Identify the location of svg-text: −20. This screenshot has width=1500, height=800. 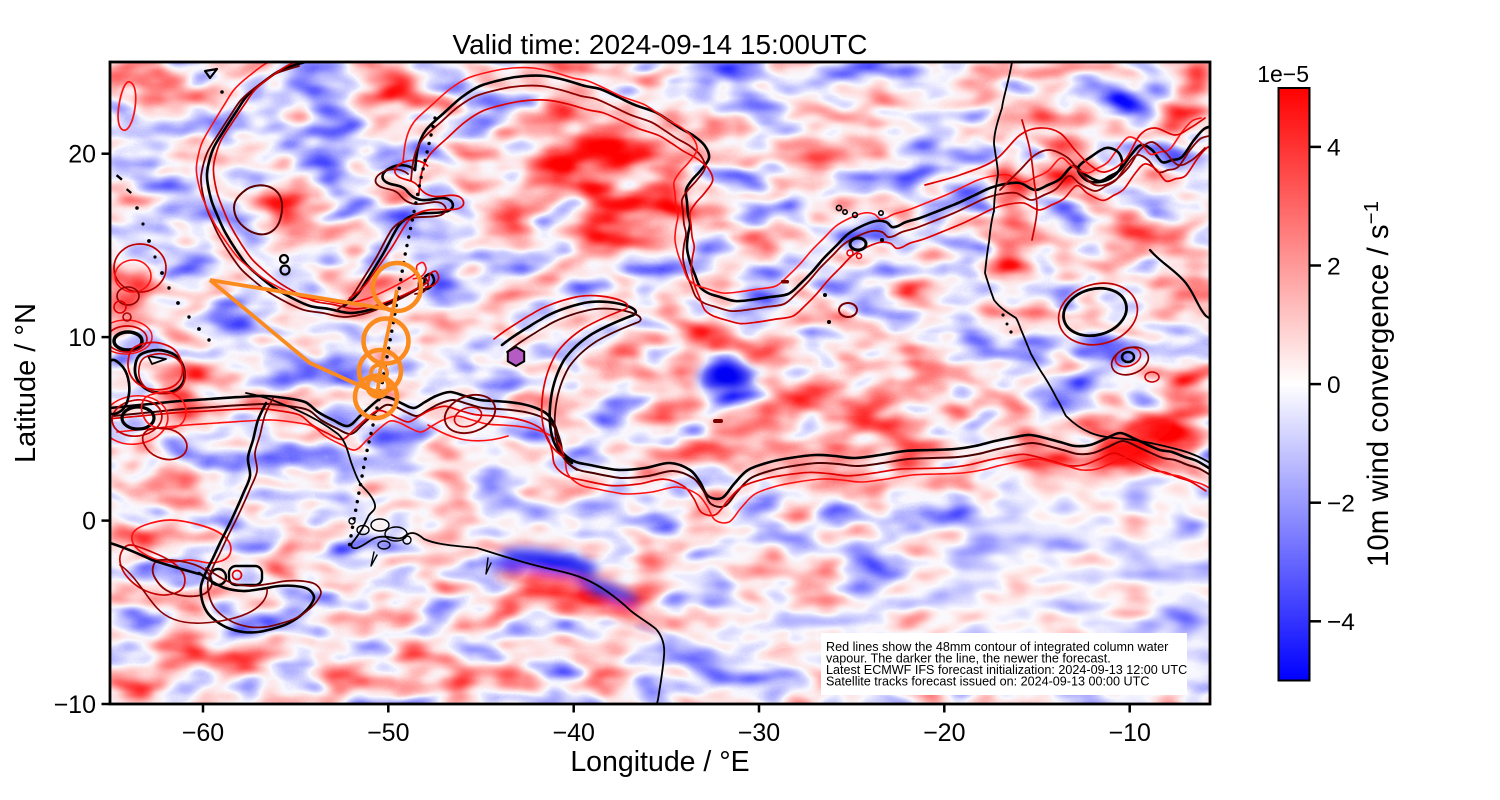
(944, 733).